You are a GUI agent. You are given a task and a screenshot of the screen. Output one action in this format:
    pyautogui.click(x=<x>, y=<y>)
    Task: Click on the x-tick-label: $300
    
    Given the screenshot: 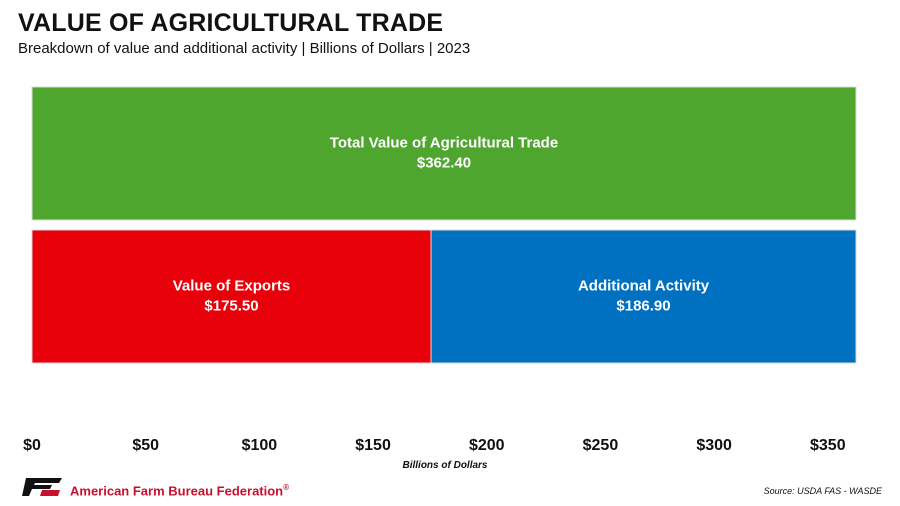 What is the action you would take?
    pyautogui.click(x=714, y=445)
    